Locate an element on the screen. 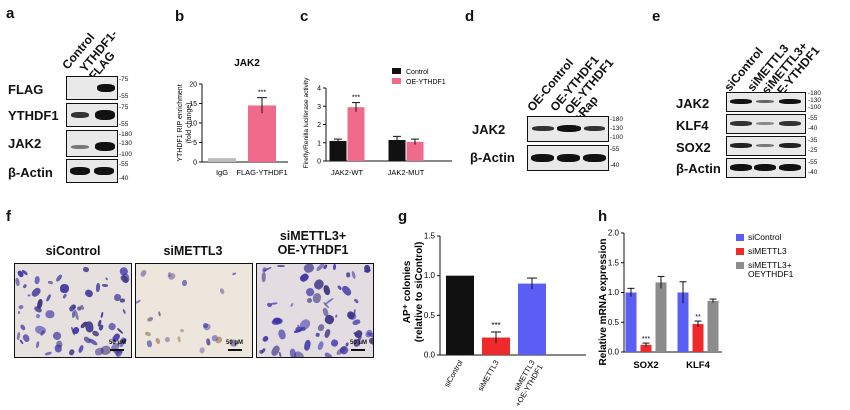 The width and height of the screenshot is (850, 410). y-axis-label: YTHDF1 RIP enrichment (fold change) is located at coordinates (185, 122).